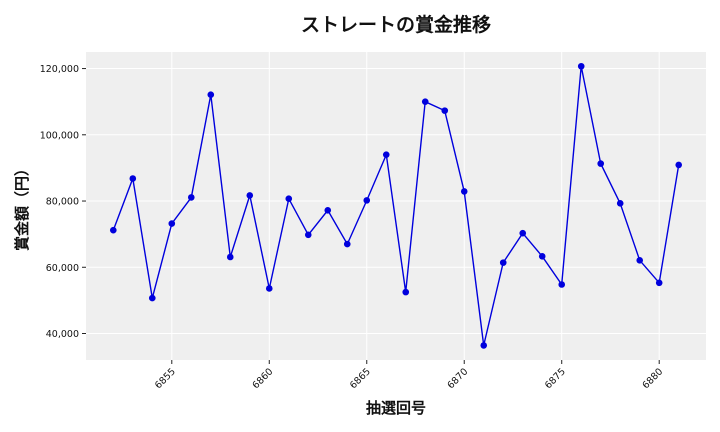  I want to click on y-tick-label: 100,000, so click(59, 135).